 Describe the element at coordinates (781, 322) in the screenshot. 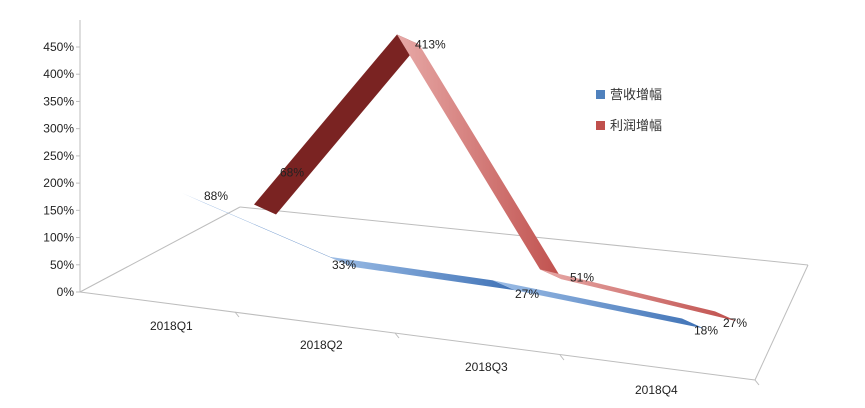

I see `floor-right-edge` at that location.